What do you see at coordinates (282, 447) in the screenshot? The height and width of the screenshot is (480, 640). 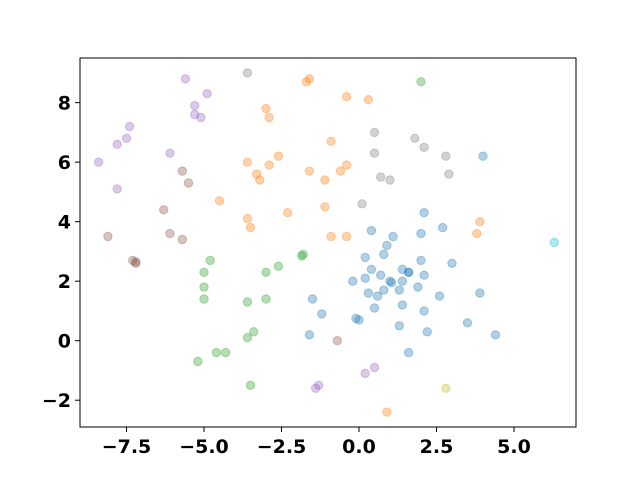 I see `x-tick-label: −2.5` at bounding box center [282, 447].